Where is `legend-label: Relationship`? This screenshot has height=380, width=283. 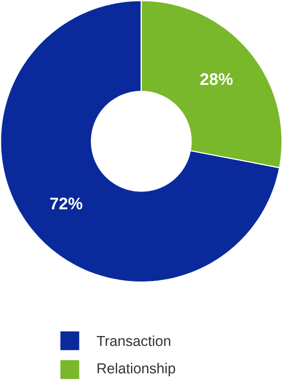
legend-label: Relationship is located at coordinates (137, 369).